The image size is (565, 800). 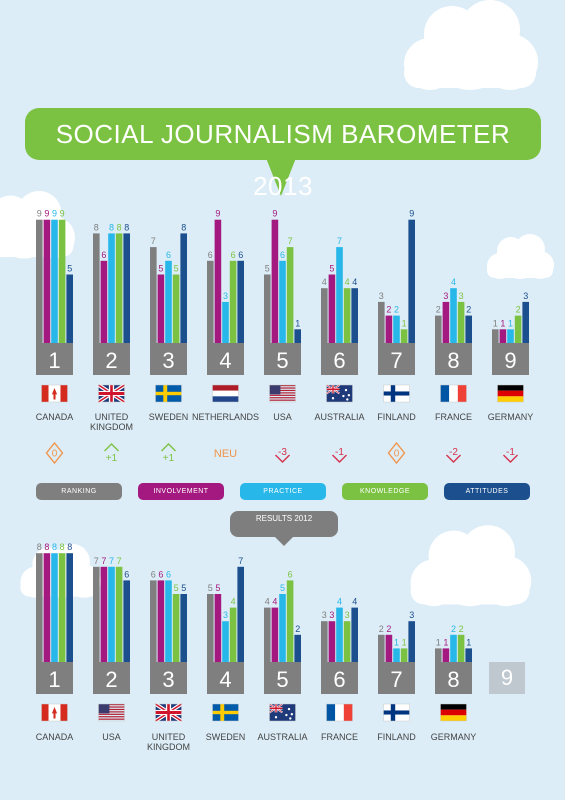 I want to click on rank-number: 1, so click(x=54, y=679).